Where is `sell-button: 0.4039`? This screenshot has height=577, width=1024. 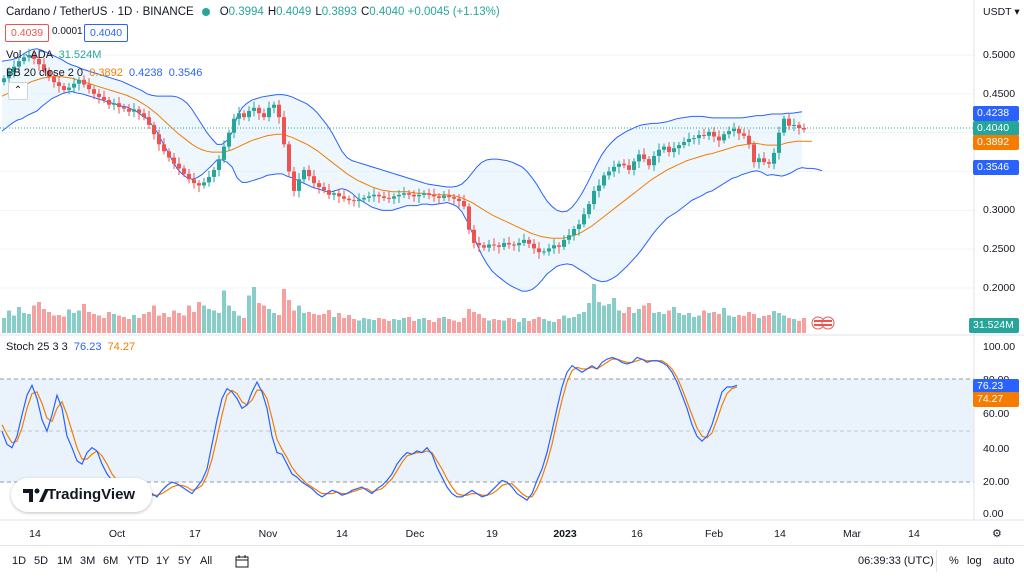 sell-button: 0.4039 is located at coordinates (27, 33).